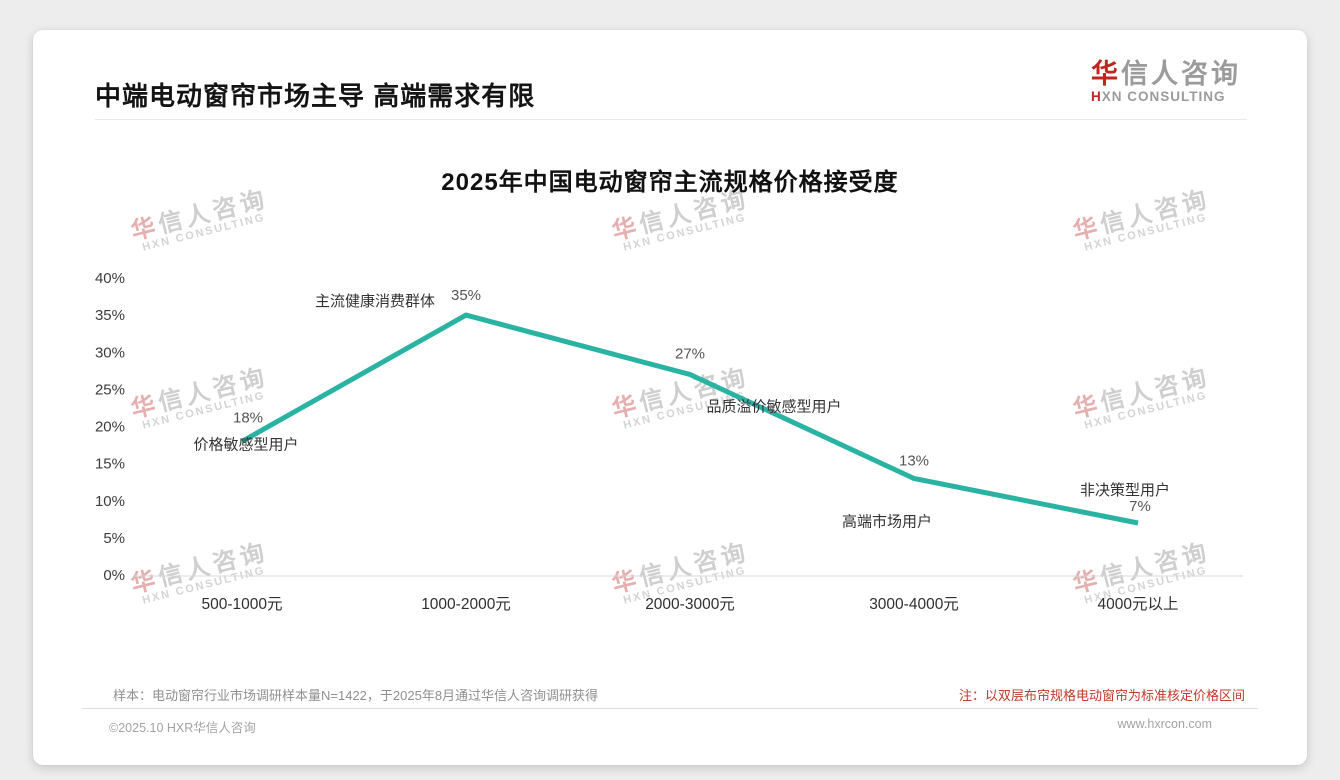 The image size is (1340, 780). Describe the element at coordinates (110, 464) in the screenshot. I see `y-axis-tick-label: 15%` at that location.